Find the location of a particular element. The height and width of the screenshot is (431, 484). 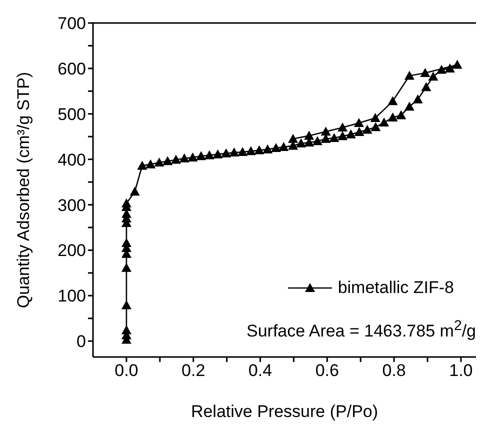

y-tick-label: 0 is located at coordinates (81, 342).